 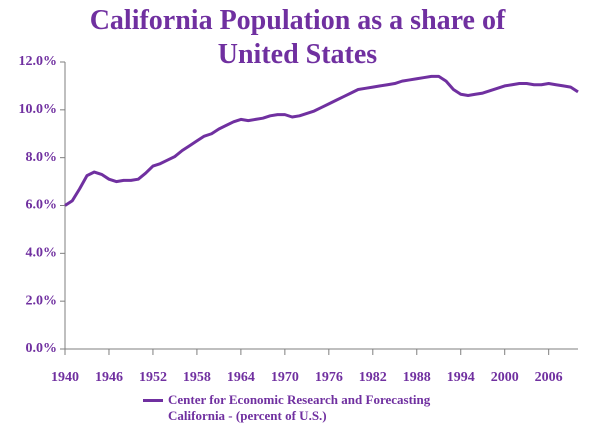 I want to click on x-tick-label: 1988, so click(x=417, y=377).